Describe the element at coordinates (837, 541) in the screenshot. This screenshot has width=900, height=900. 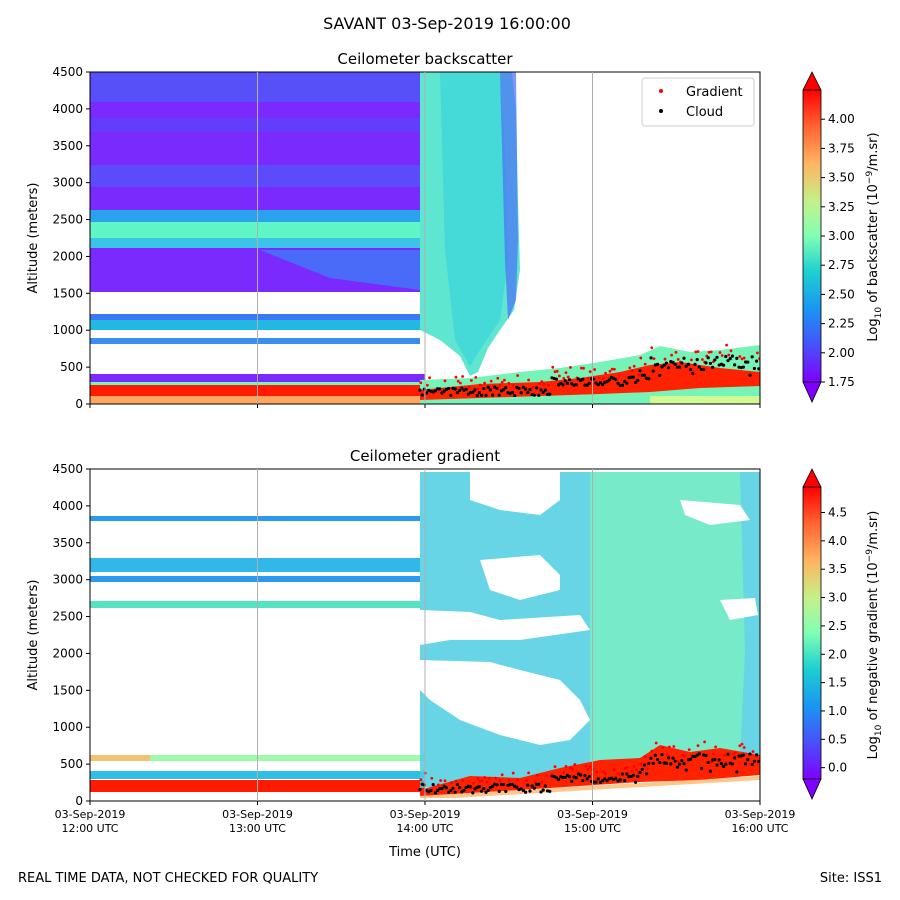
I see `colorbar-tick-label: 4.0` at that location.